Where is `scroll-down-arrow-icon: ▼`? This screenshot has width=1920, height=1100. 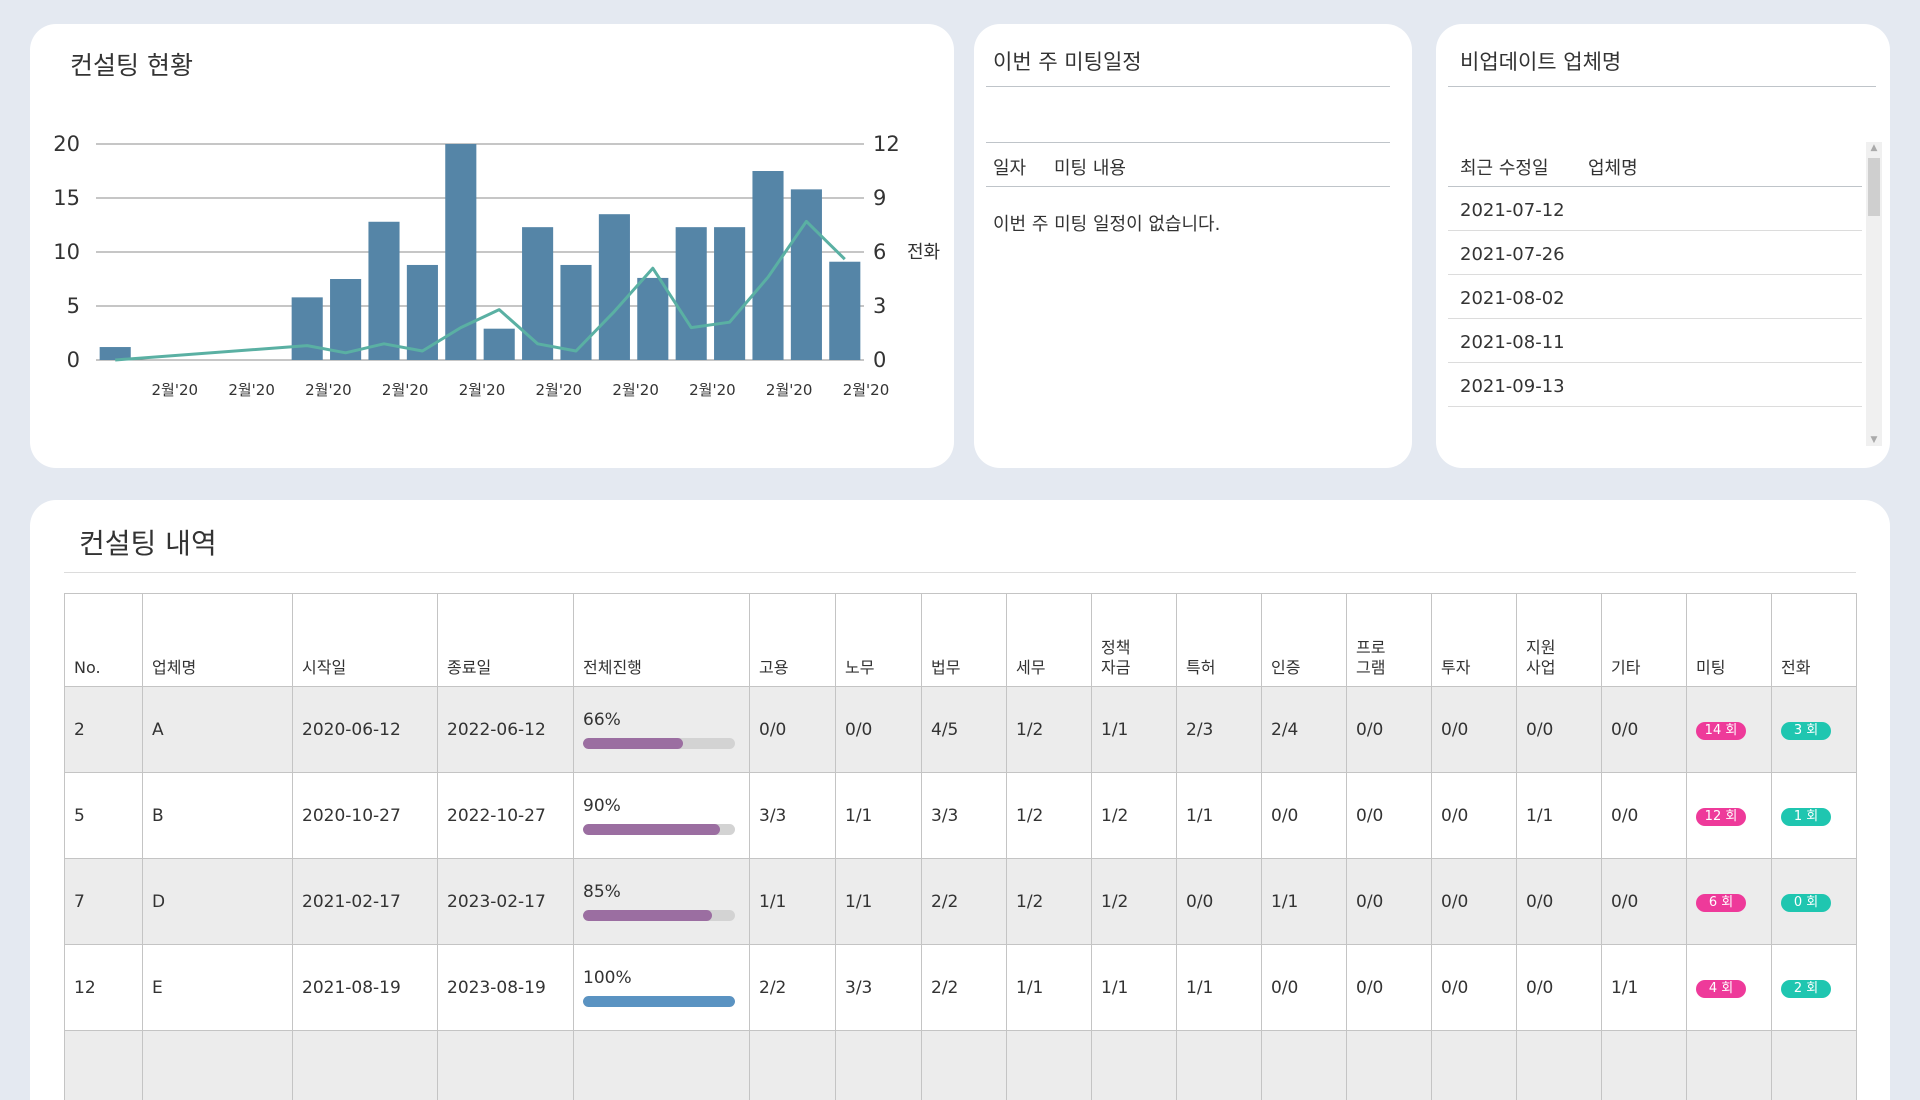
scroll-down-arrow-icon: ▼ is located at coordinates (1874, 440).